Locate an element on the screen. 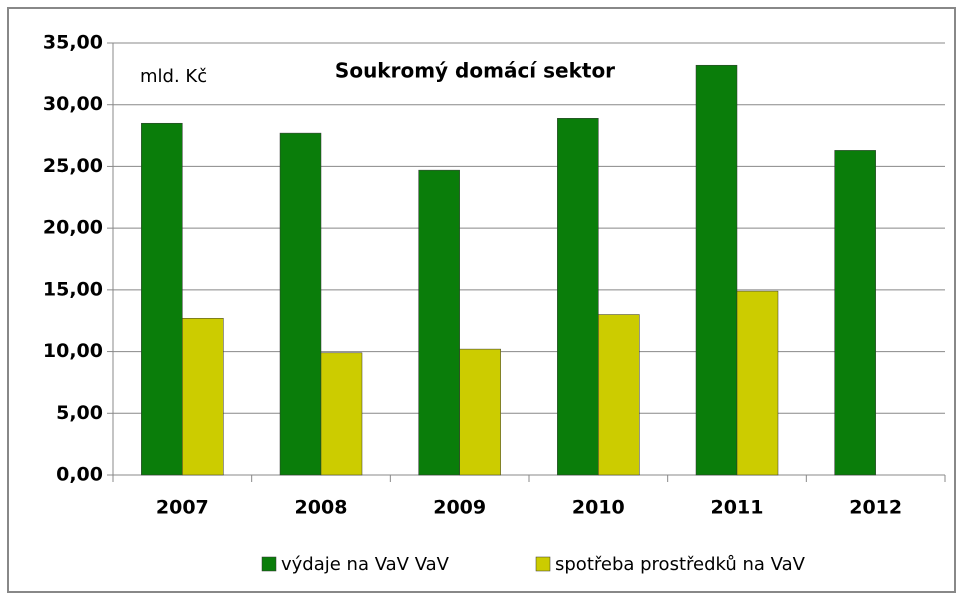 The height and width of the screenshot is (594, 957). x-tick-label: 2009 is located at coordinates (459, 508).